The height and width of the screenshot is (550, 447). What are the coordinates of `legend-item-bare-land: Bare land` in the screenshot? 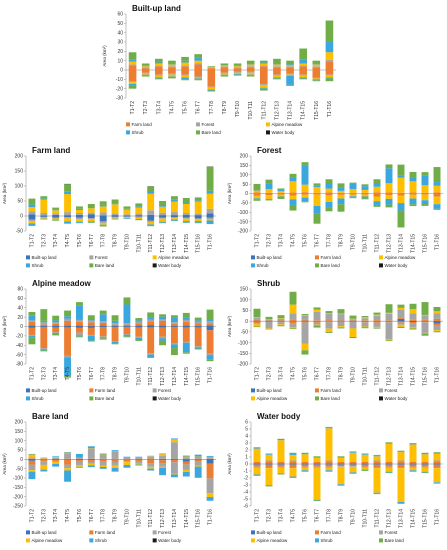 It's located at (331, 265).